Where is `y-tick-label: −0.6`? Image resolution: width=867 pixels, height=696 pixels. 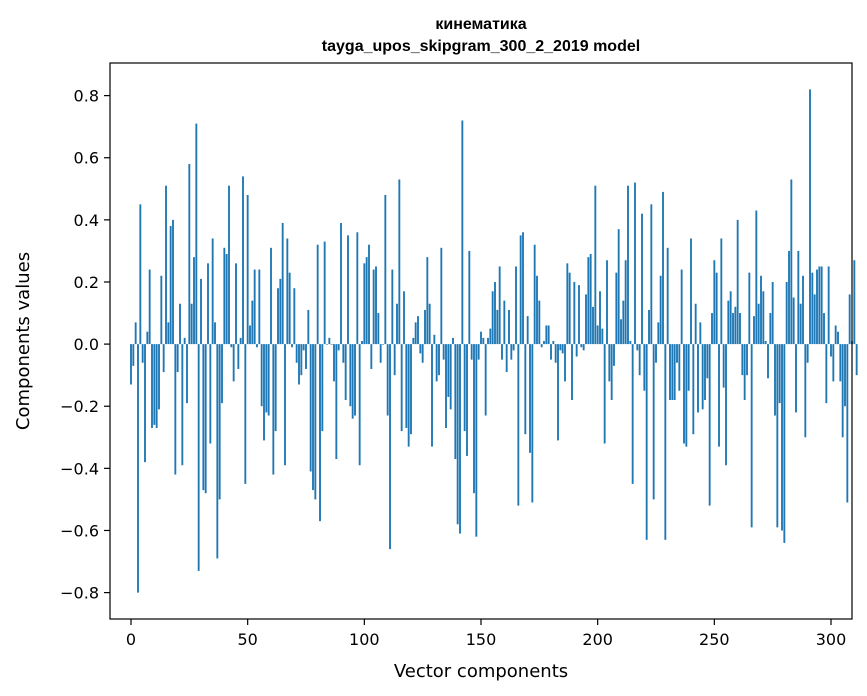
y-tick-label: −0.6 is located at coordinates (79, 530).